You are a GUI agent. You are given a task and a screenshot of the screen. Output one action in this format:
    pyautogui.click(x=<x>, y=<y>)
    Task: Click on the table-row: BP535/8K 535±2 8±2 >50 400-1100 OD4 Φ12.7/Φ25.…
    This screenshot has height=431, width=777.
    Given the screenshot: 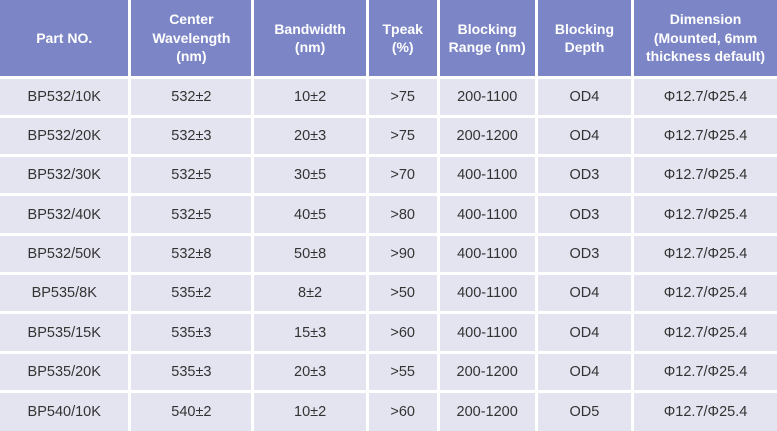 What is the action you would take?
    pyautogui.click(x=388, y=293)
    